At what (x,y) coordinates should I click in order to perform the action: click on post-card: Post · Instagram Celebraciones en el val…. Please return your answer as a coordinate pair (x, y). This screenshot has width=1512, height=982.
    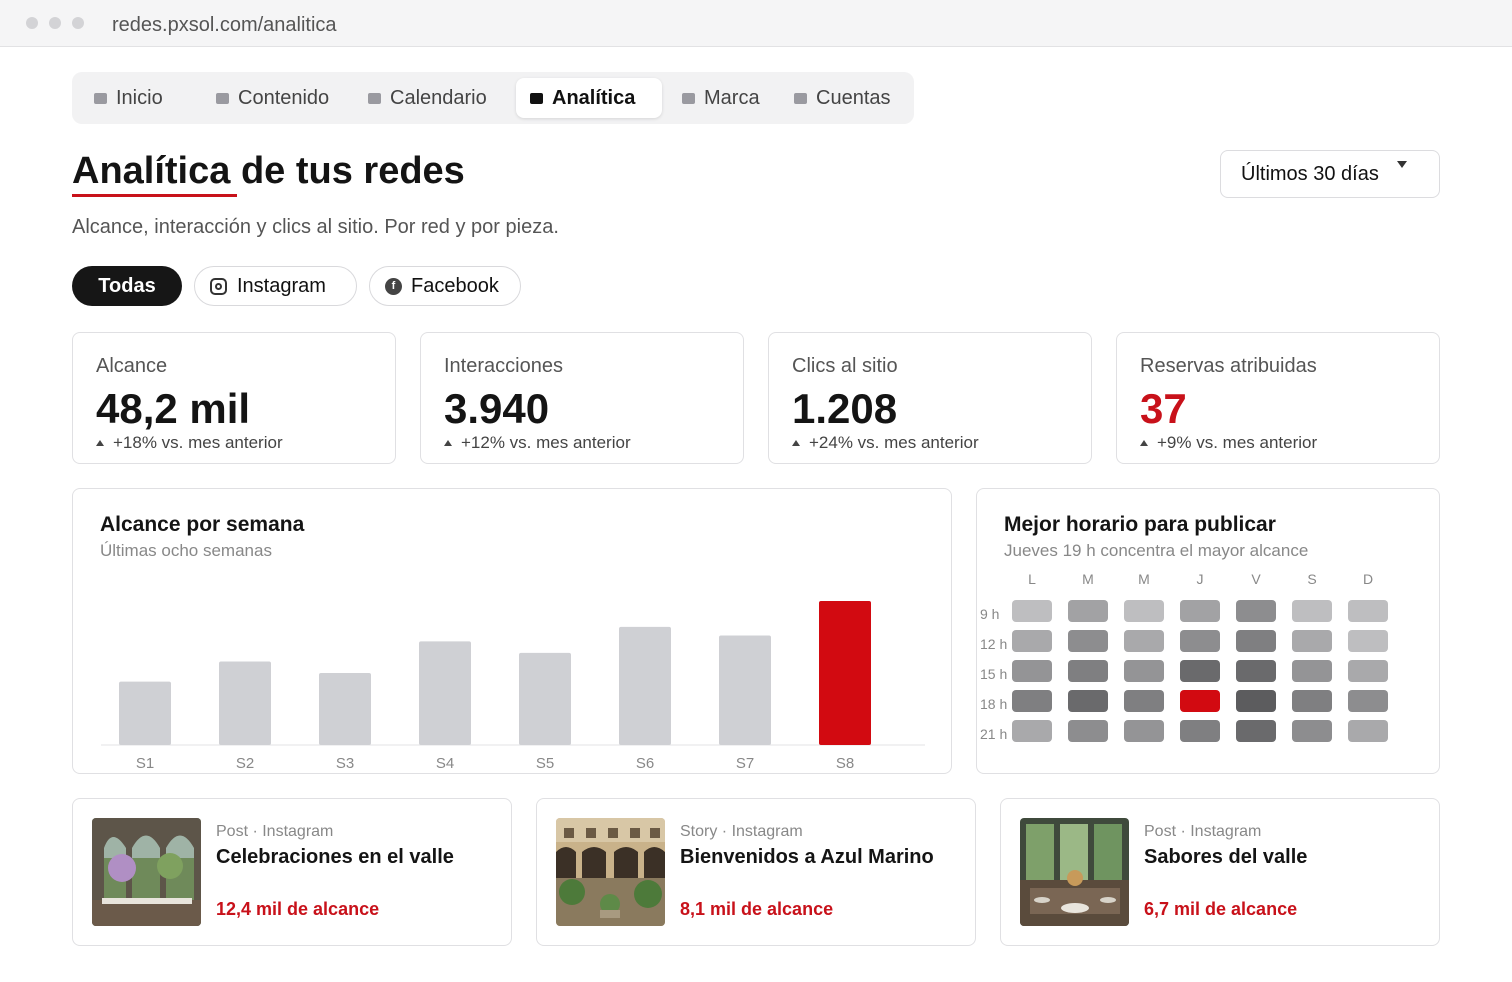
    Looking at the image, I should click on (292, 872).